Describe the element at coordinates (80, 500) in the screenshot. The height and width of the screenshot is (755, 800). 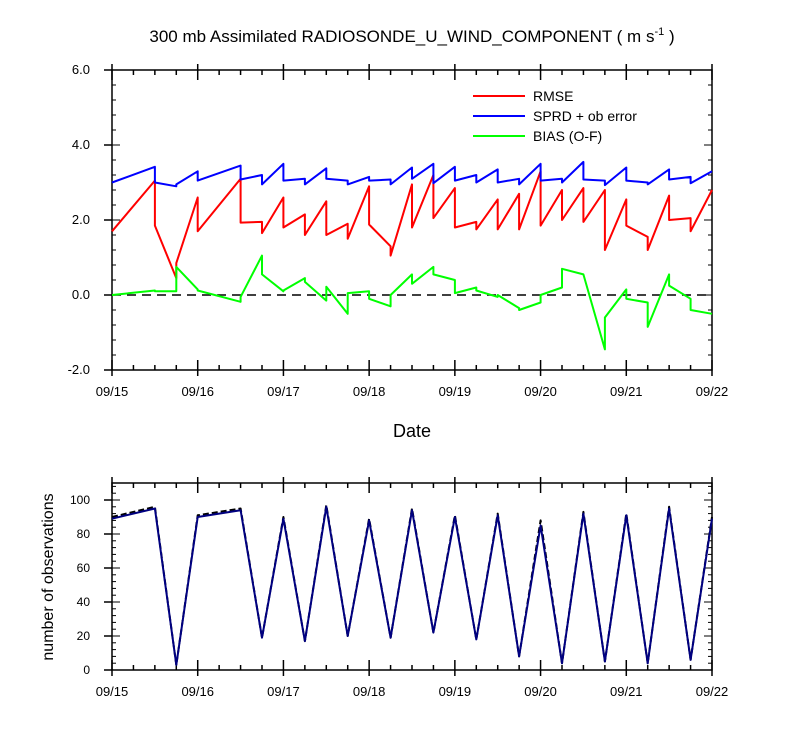
I see `bottom-y-tick-label: 100` at that location.